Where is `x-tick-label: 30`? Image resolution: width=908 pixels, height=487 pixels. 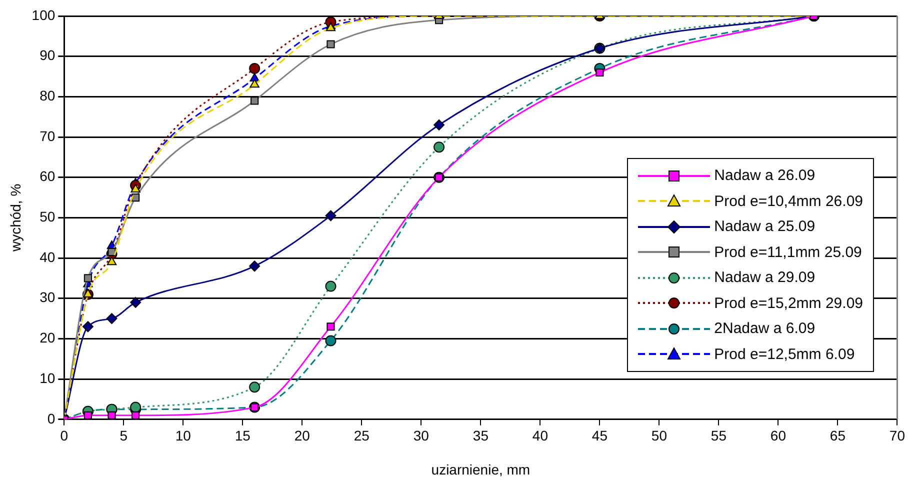 x-tick-label: 30 is located at coordinates (421, 436).